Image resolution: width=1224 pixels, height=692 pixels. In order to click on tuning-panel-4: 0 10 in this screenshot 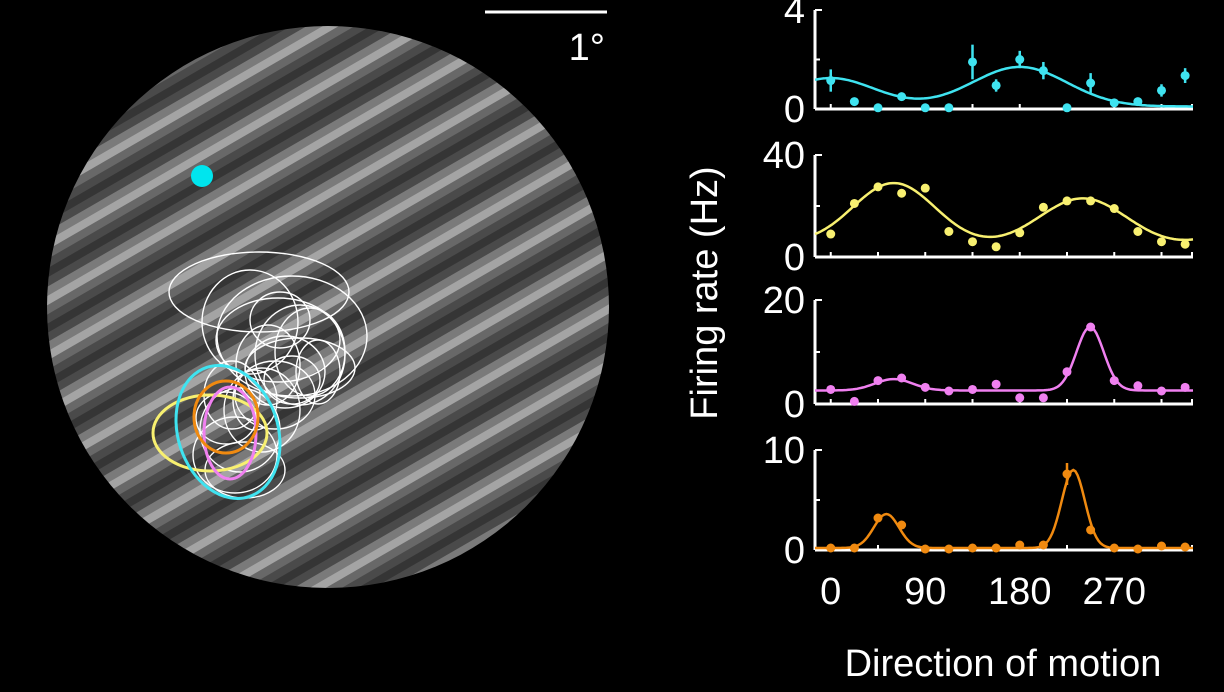, I will do `click(978, 501)`.